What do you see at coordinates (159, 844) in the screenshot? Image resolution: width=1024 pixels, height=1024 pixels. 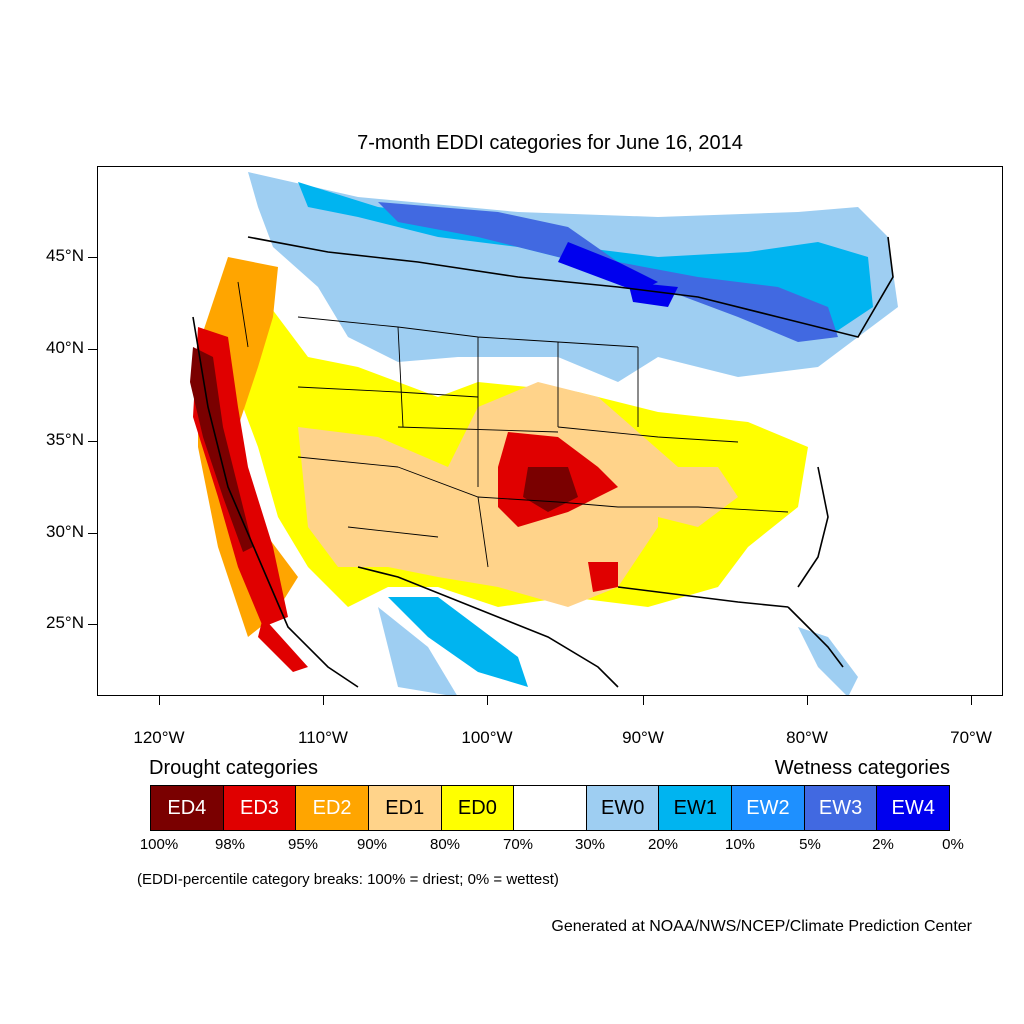 I see `legend-break-label: 100%` at bounding box center [159, 844].